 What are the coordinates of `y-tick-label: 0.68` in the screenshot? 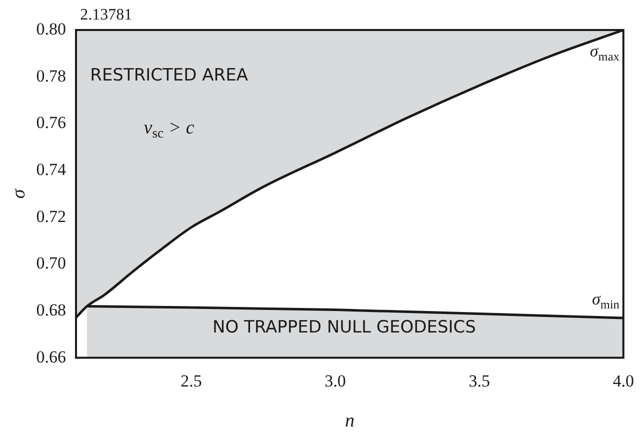 It's located at (51, 310).